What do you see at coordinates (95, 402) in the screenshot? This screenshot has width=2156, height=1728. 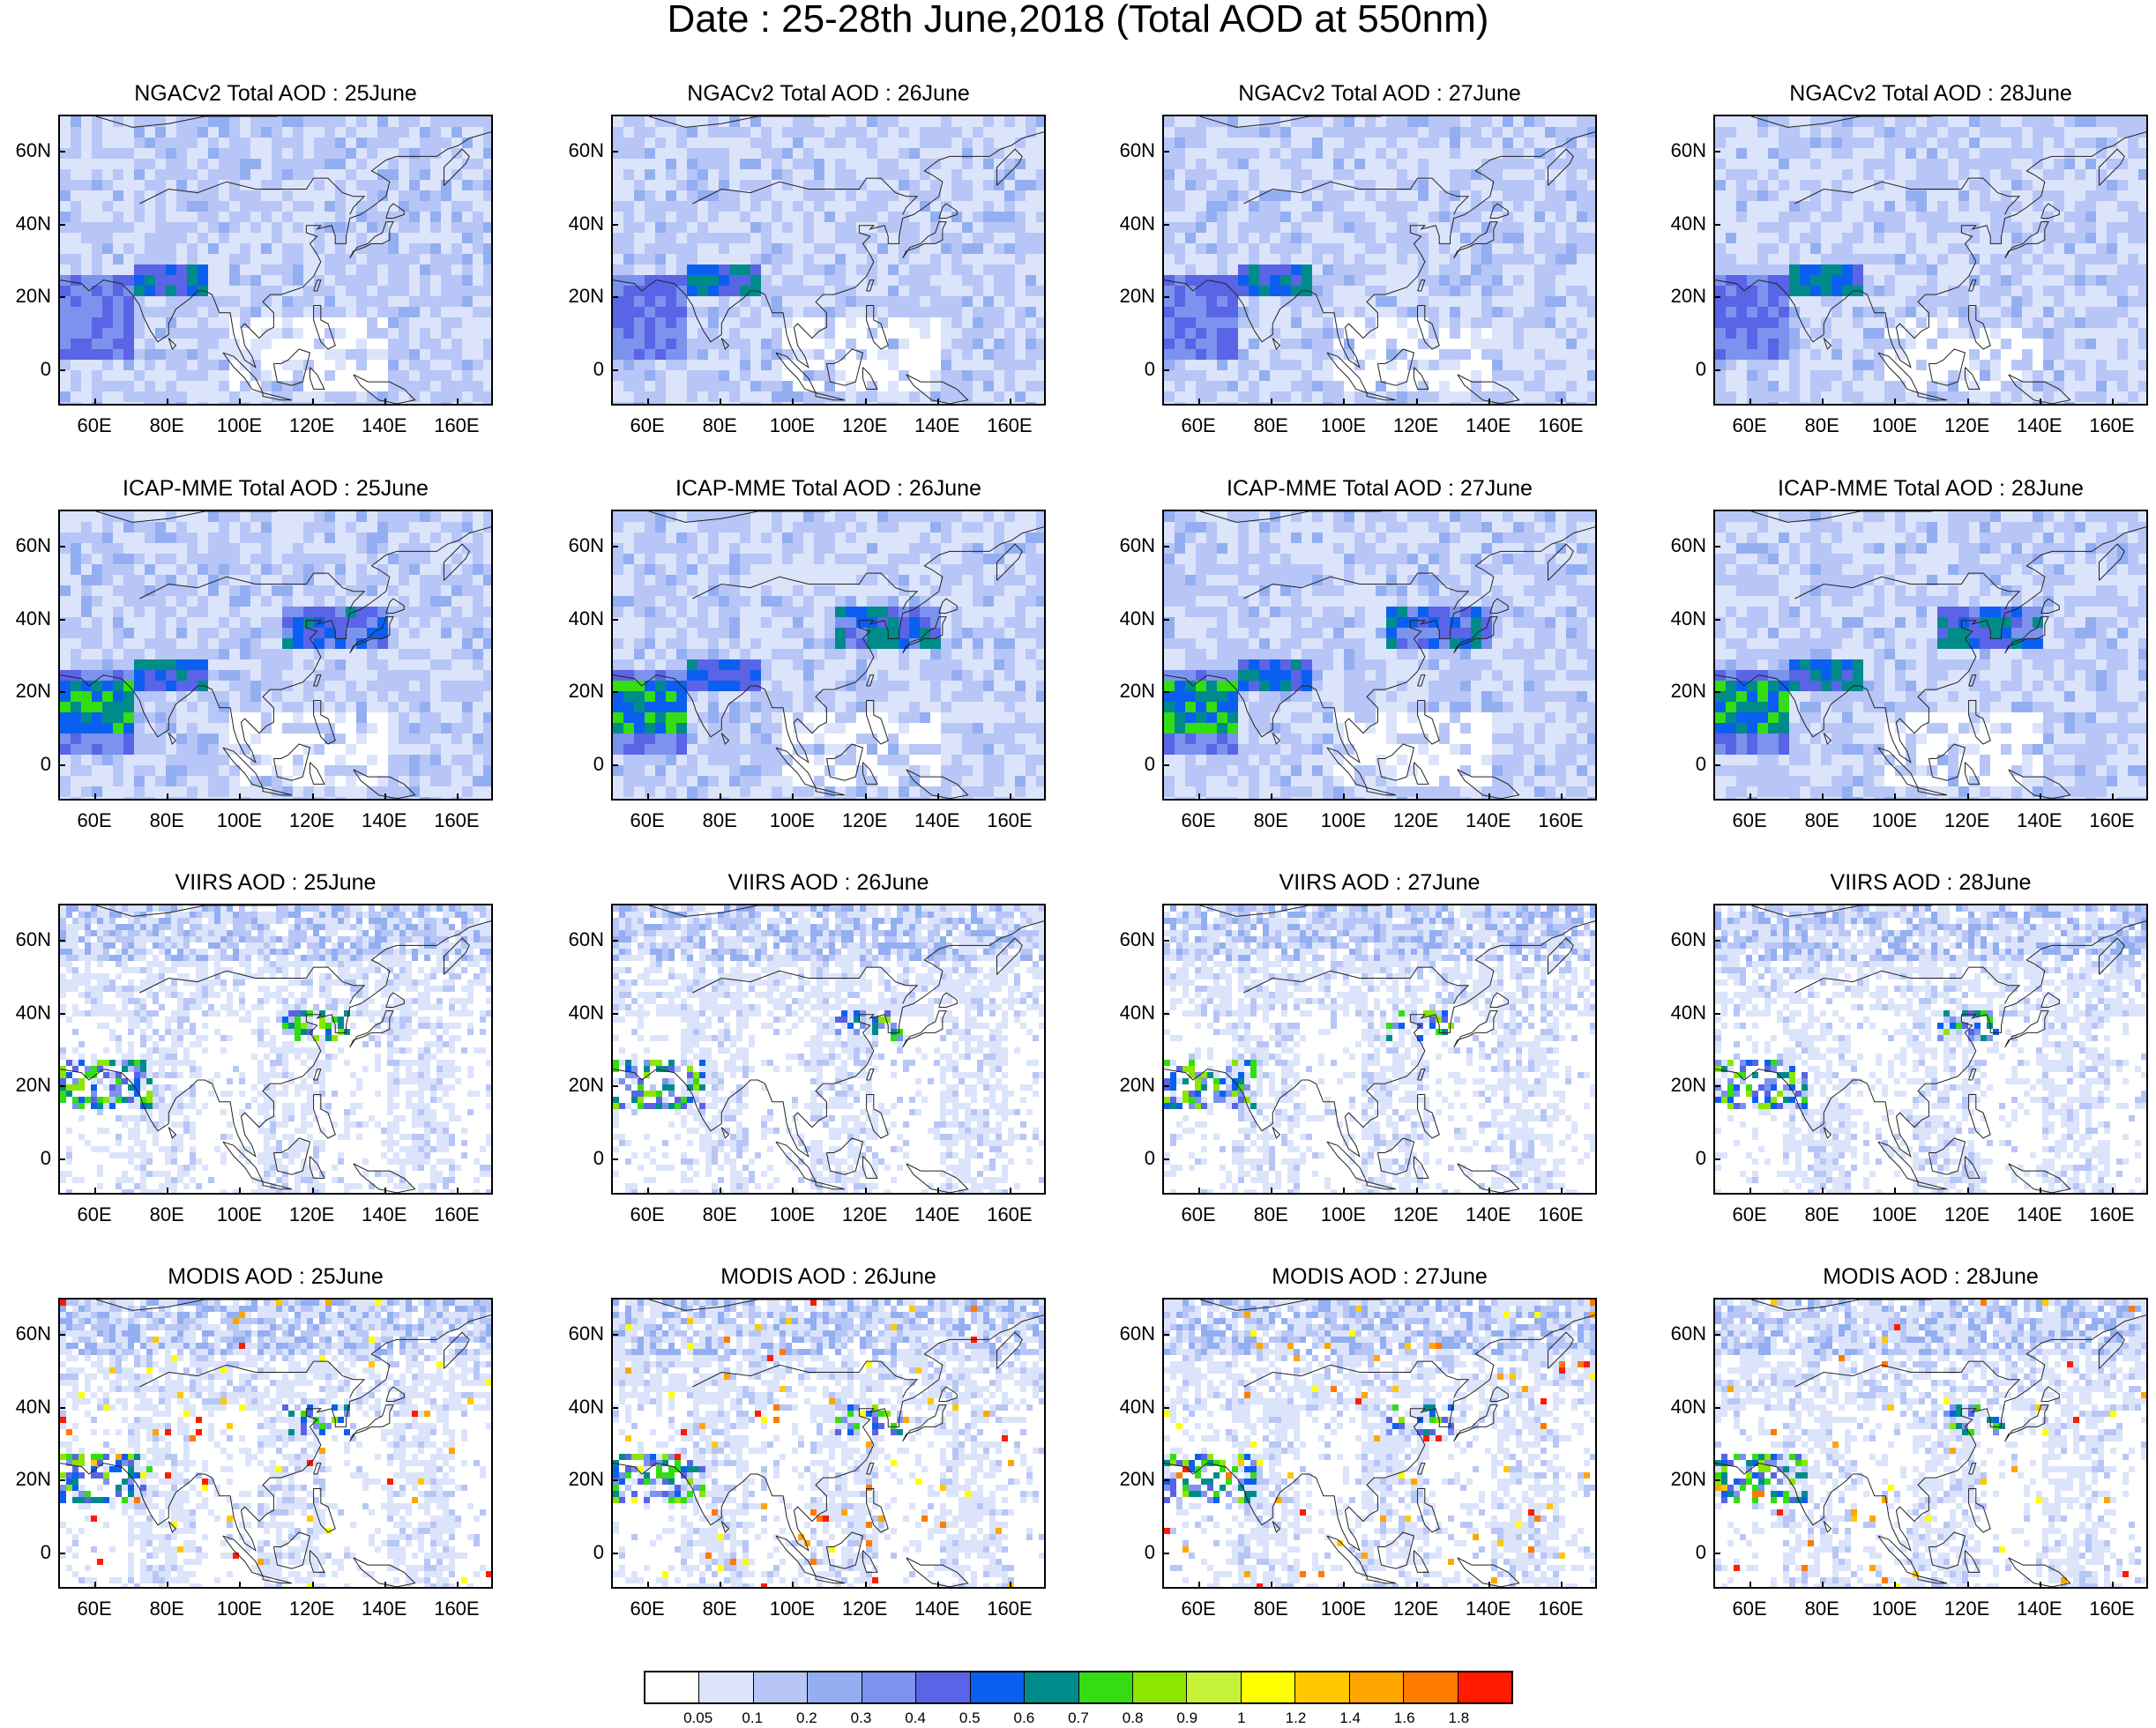 I see `lon-tick` at bounding box center [95, 402].